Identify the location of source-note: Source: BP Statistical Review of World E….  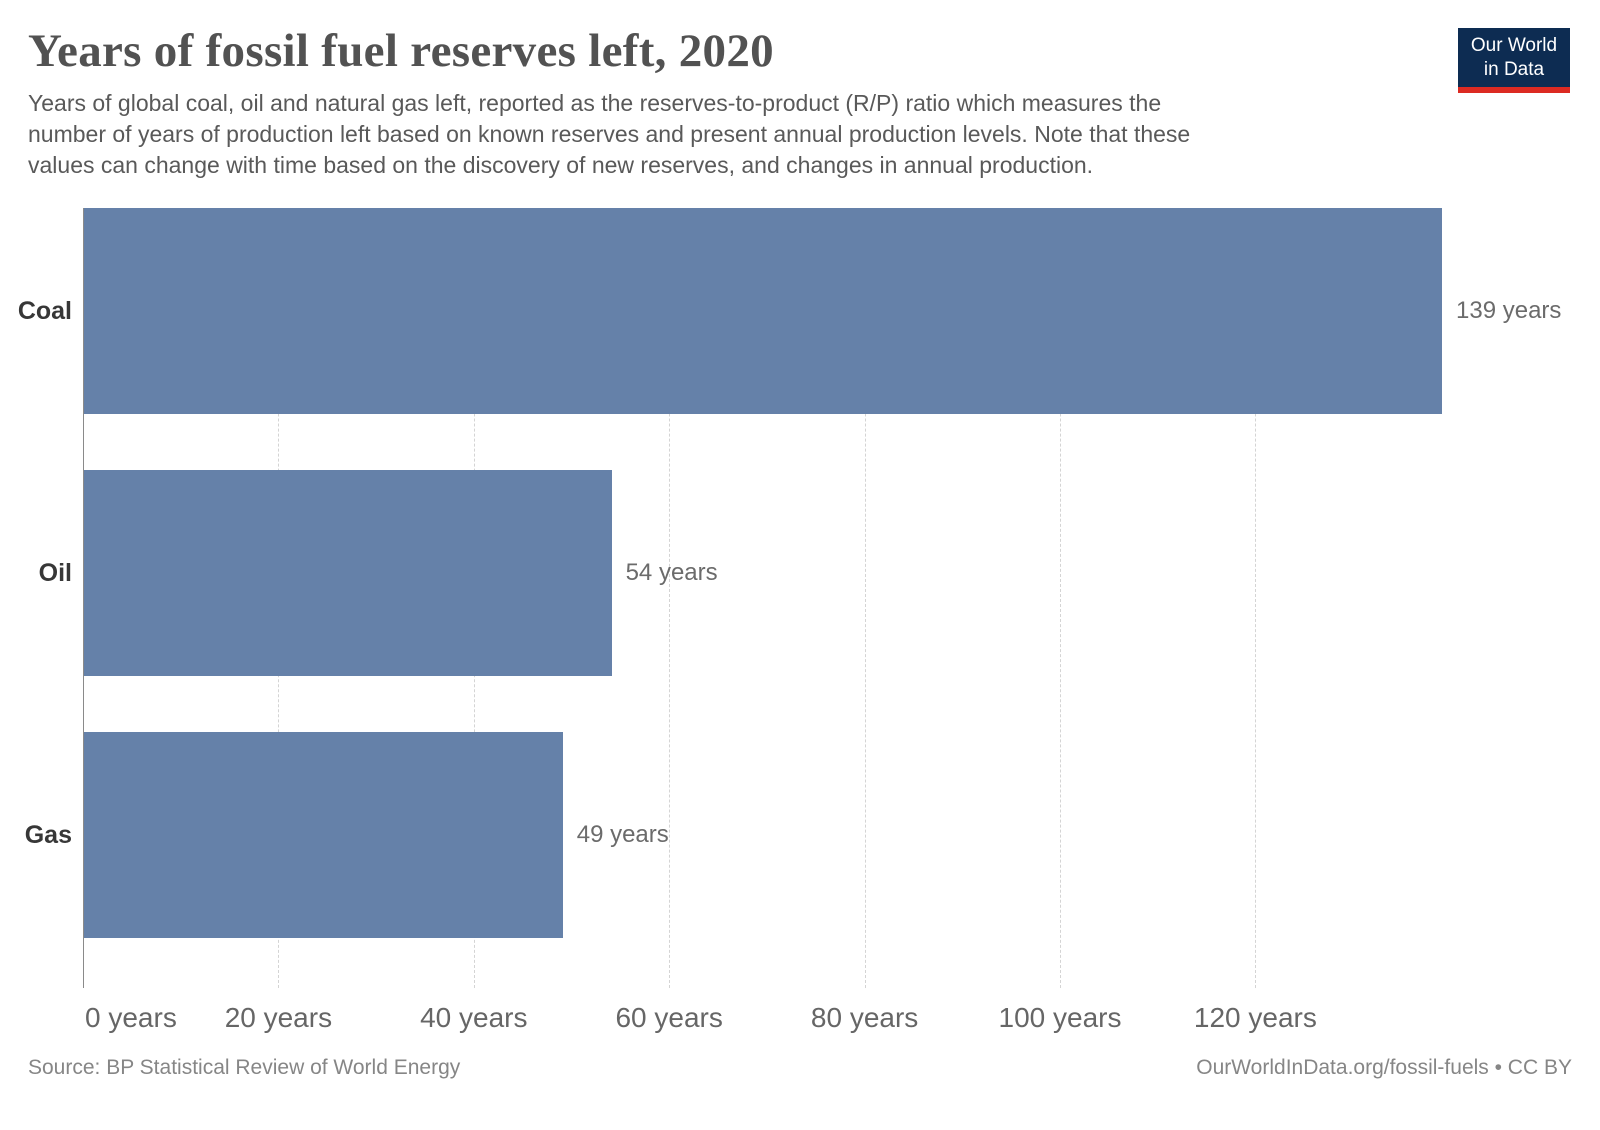
(244, 1067).